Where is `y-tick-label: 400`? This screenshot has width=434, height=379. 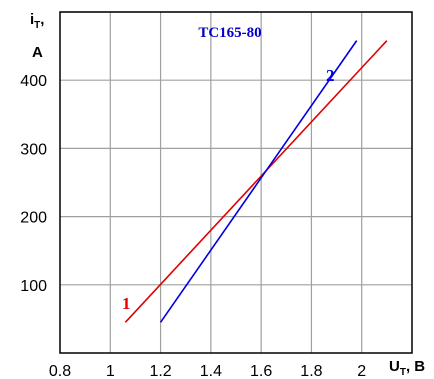 y-tick-label: 400 is located at coordinates (33, 81).